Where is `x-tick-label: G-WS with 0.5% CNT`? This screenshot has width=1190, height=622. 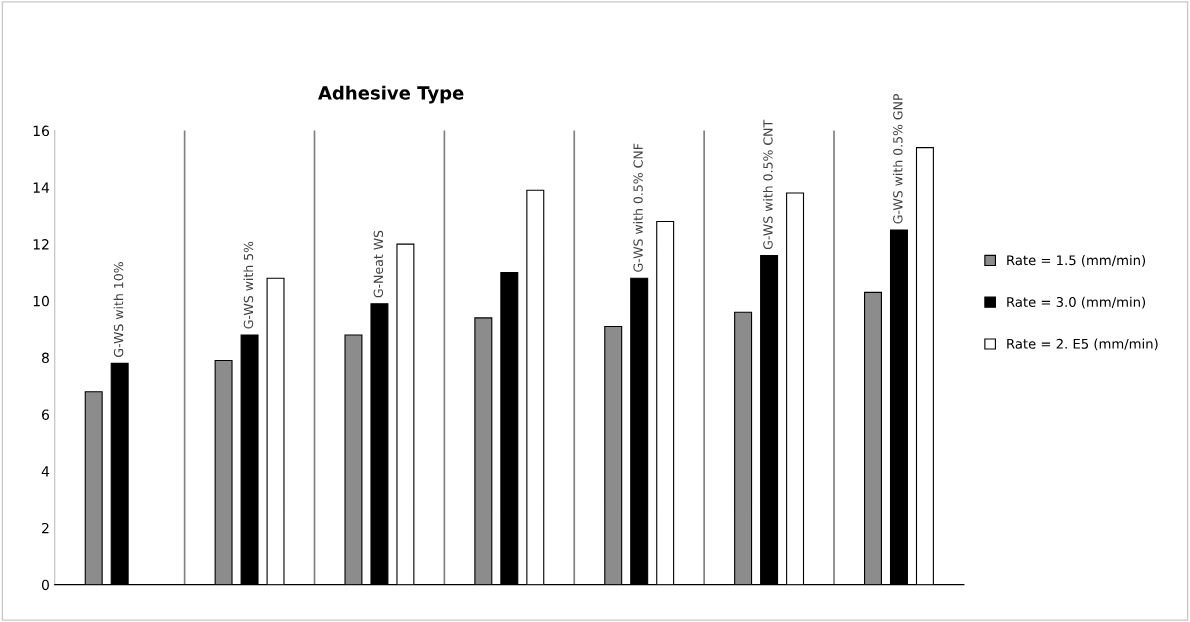
x-tick-label: G-WS with 0.5% CNT is located at coordinates (768, 184).